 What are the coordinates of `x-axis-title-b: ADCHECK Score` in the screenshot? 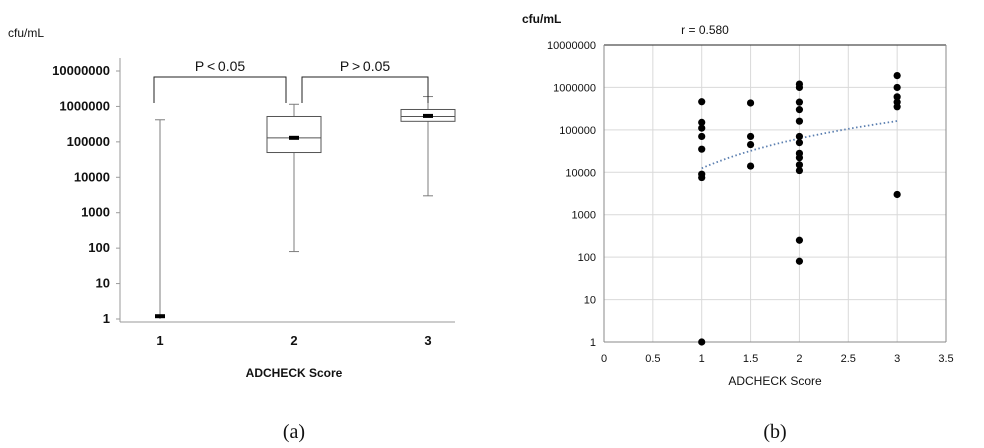 It's located at (775, 381).